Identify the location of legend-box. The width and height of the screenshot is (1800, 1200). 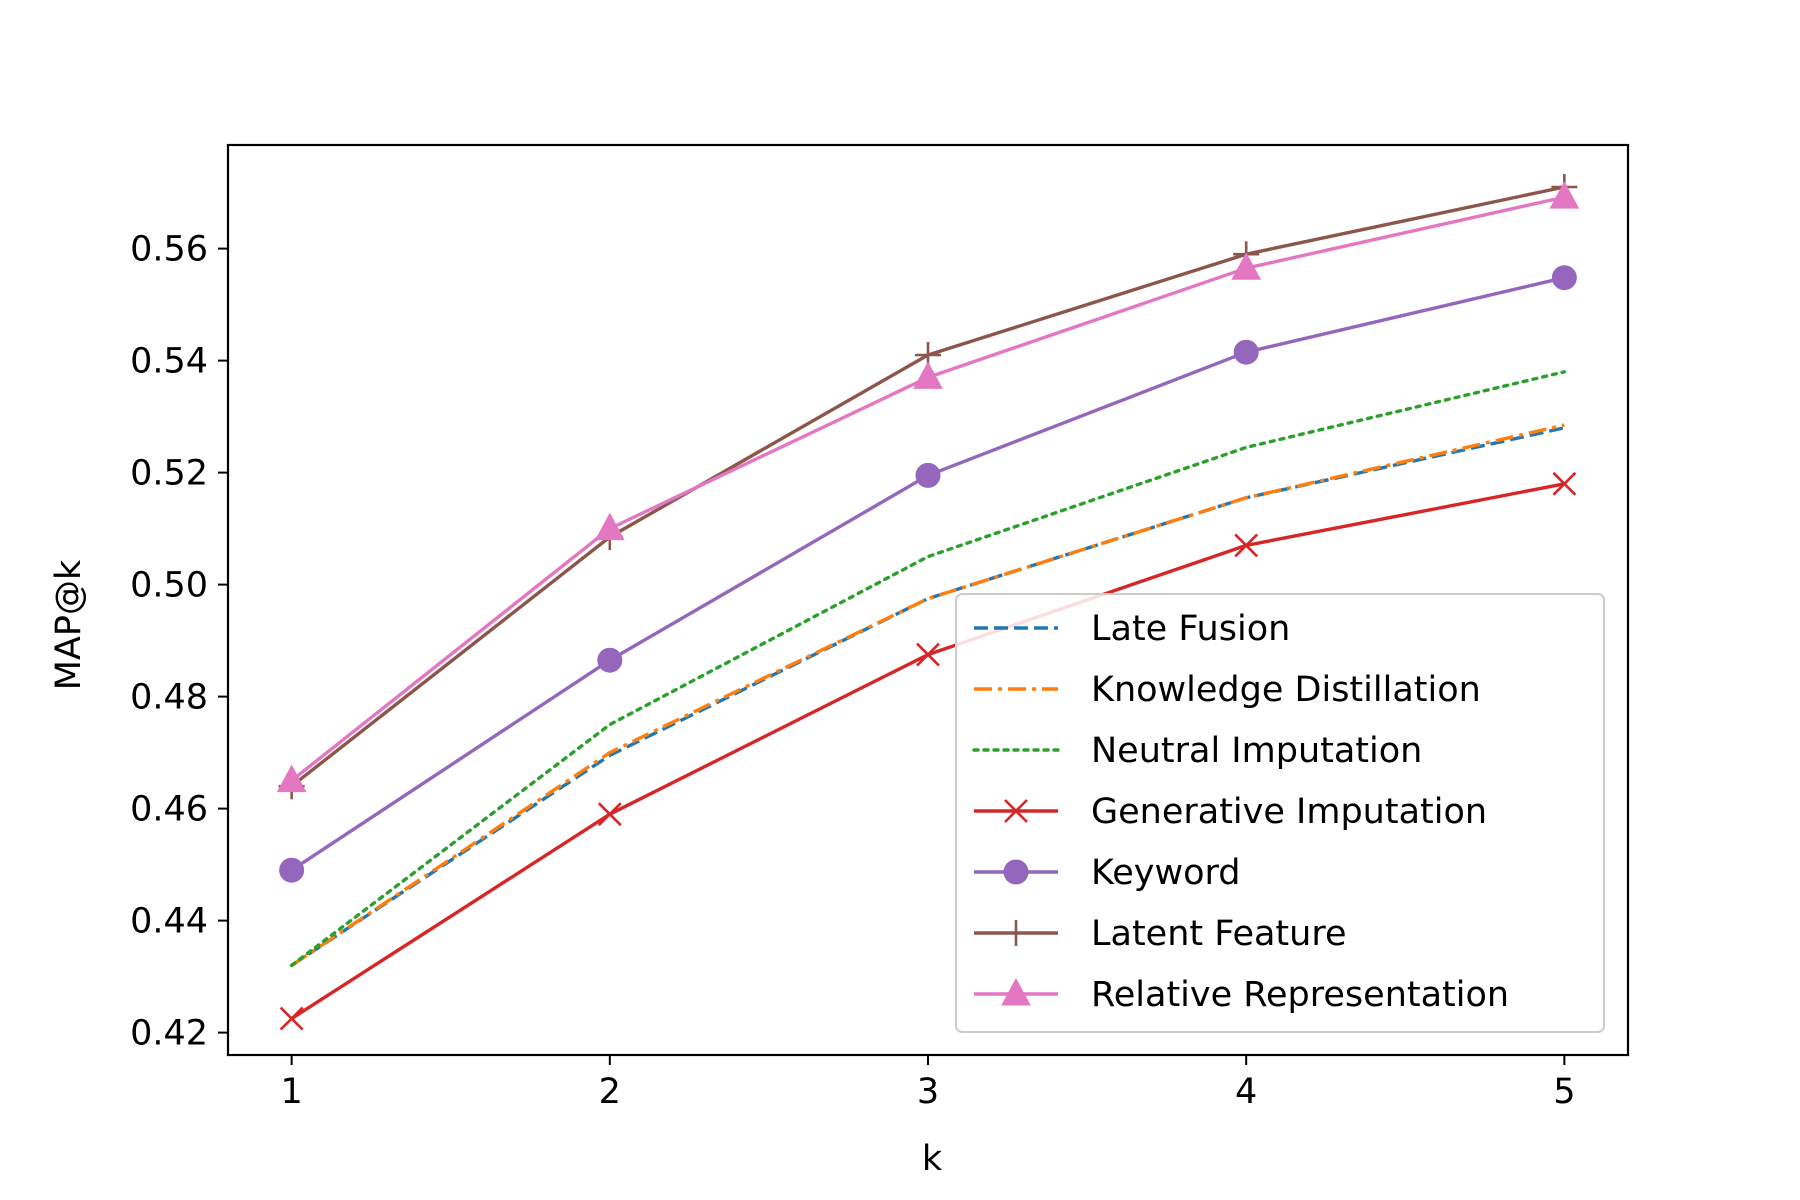
(1280, 813).